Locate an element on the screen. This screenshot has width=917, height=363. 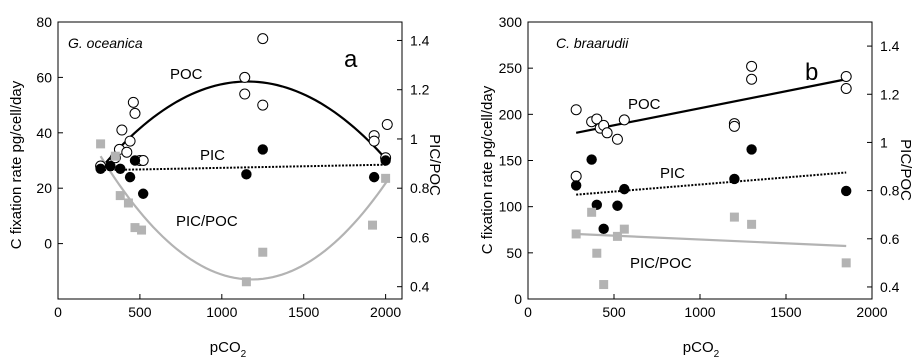
panel-a-letter: a is located at coordinates (351, 59).